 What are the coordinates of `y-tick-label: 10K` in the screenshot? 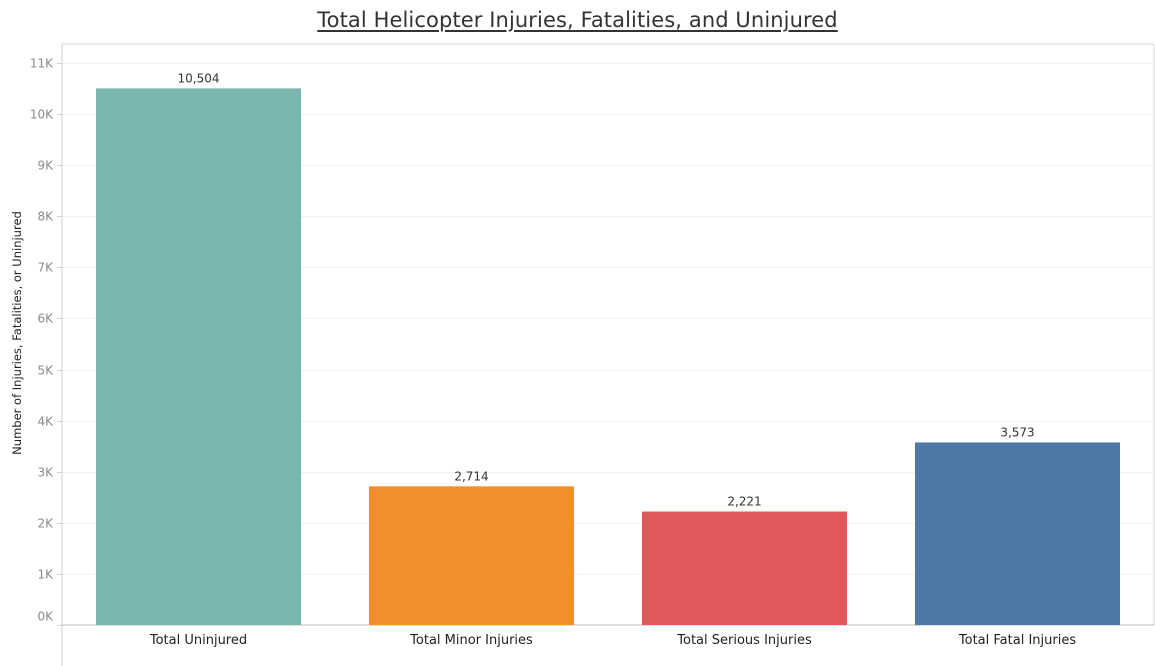 It's located at (42, 115).